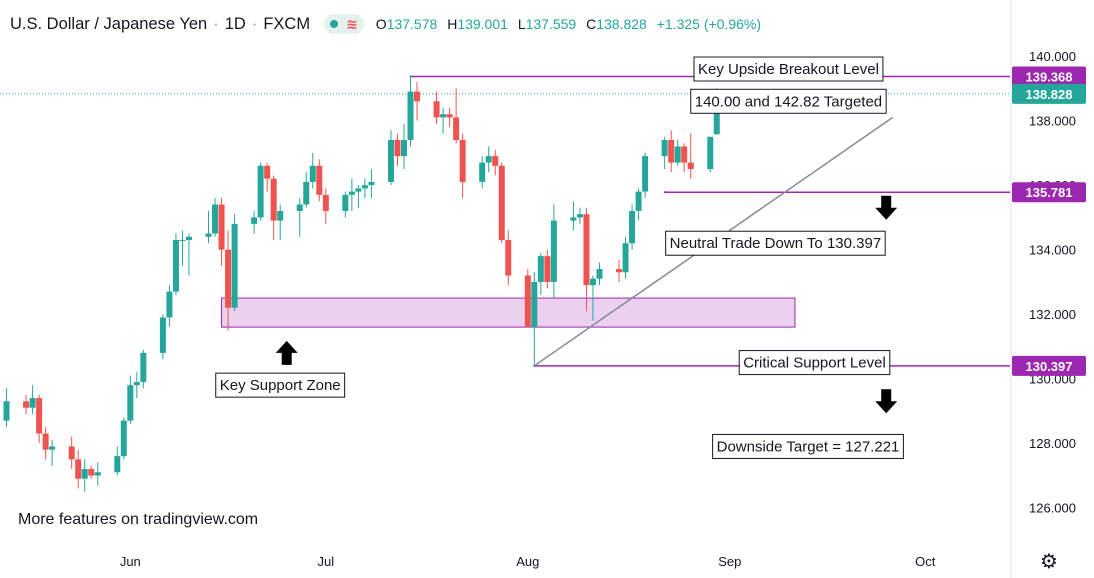 The height and width of the screenshot is (578, 1094). I want to click on annotation-text: Downside Target = 127.221, so click(808, 446).